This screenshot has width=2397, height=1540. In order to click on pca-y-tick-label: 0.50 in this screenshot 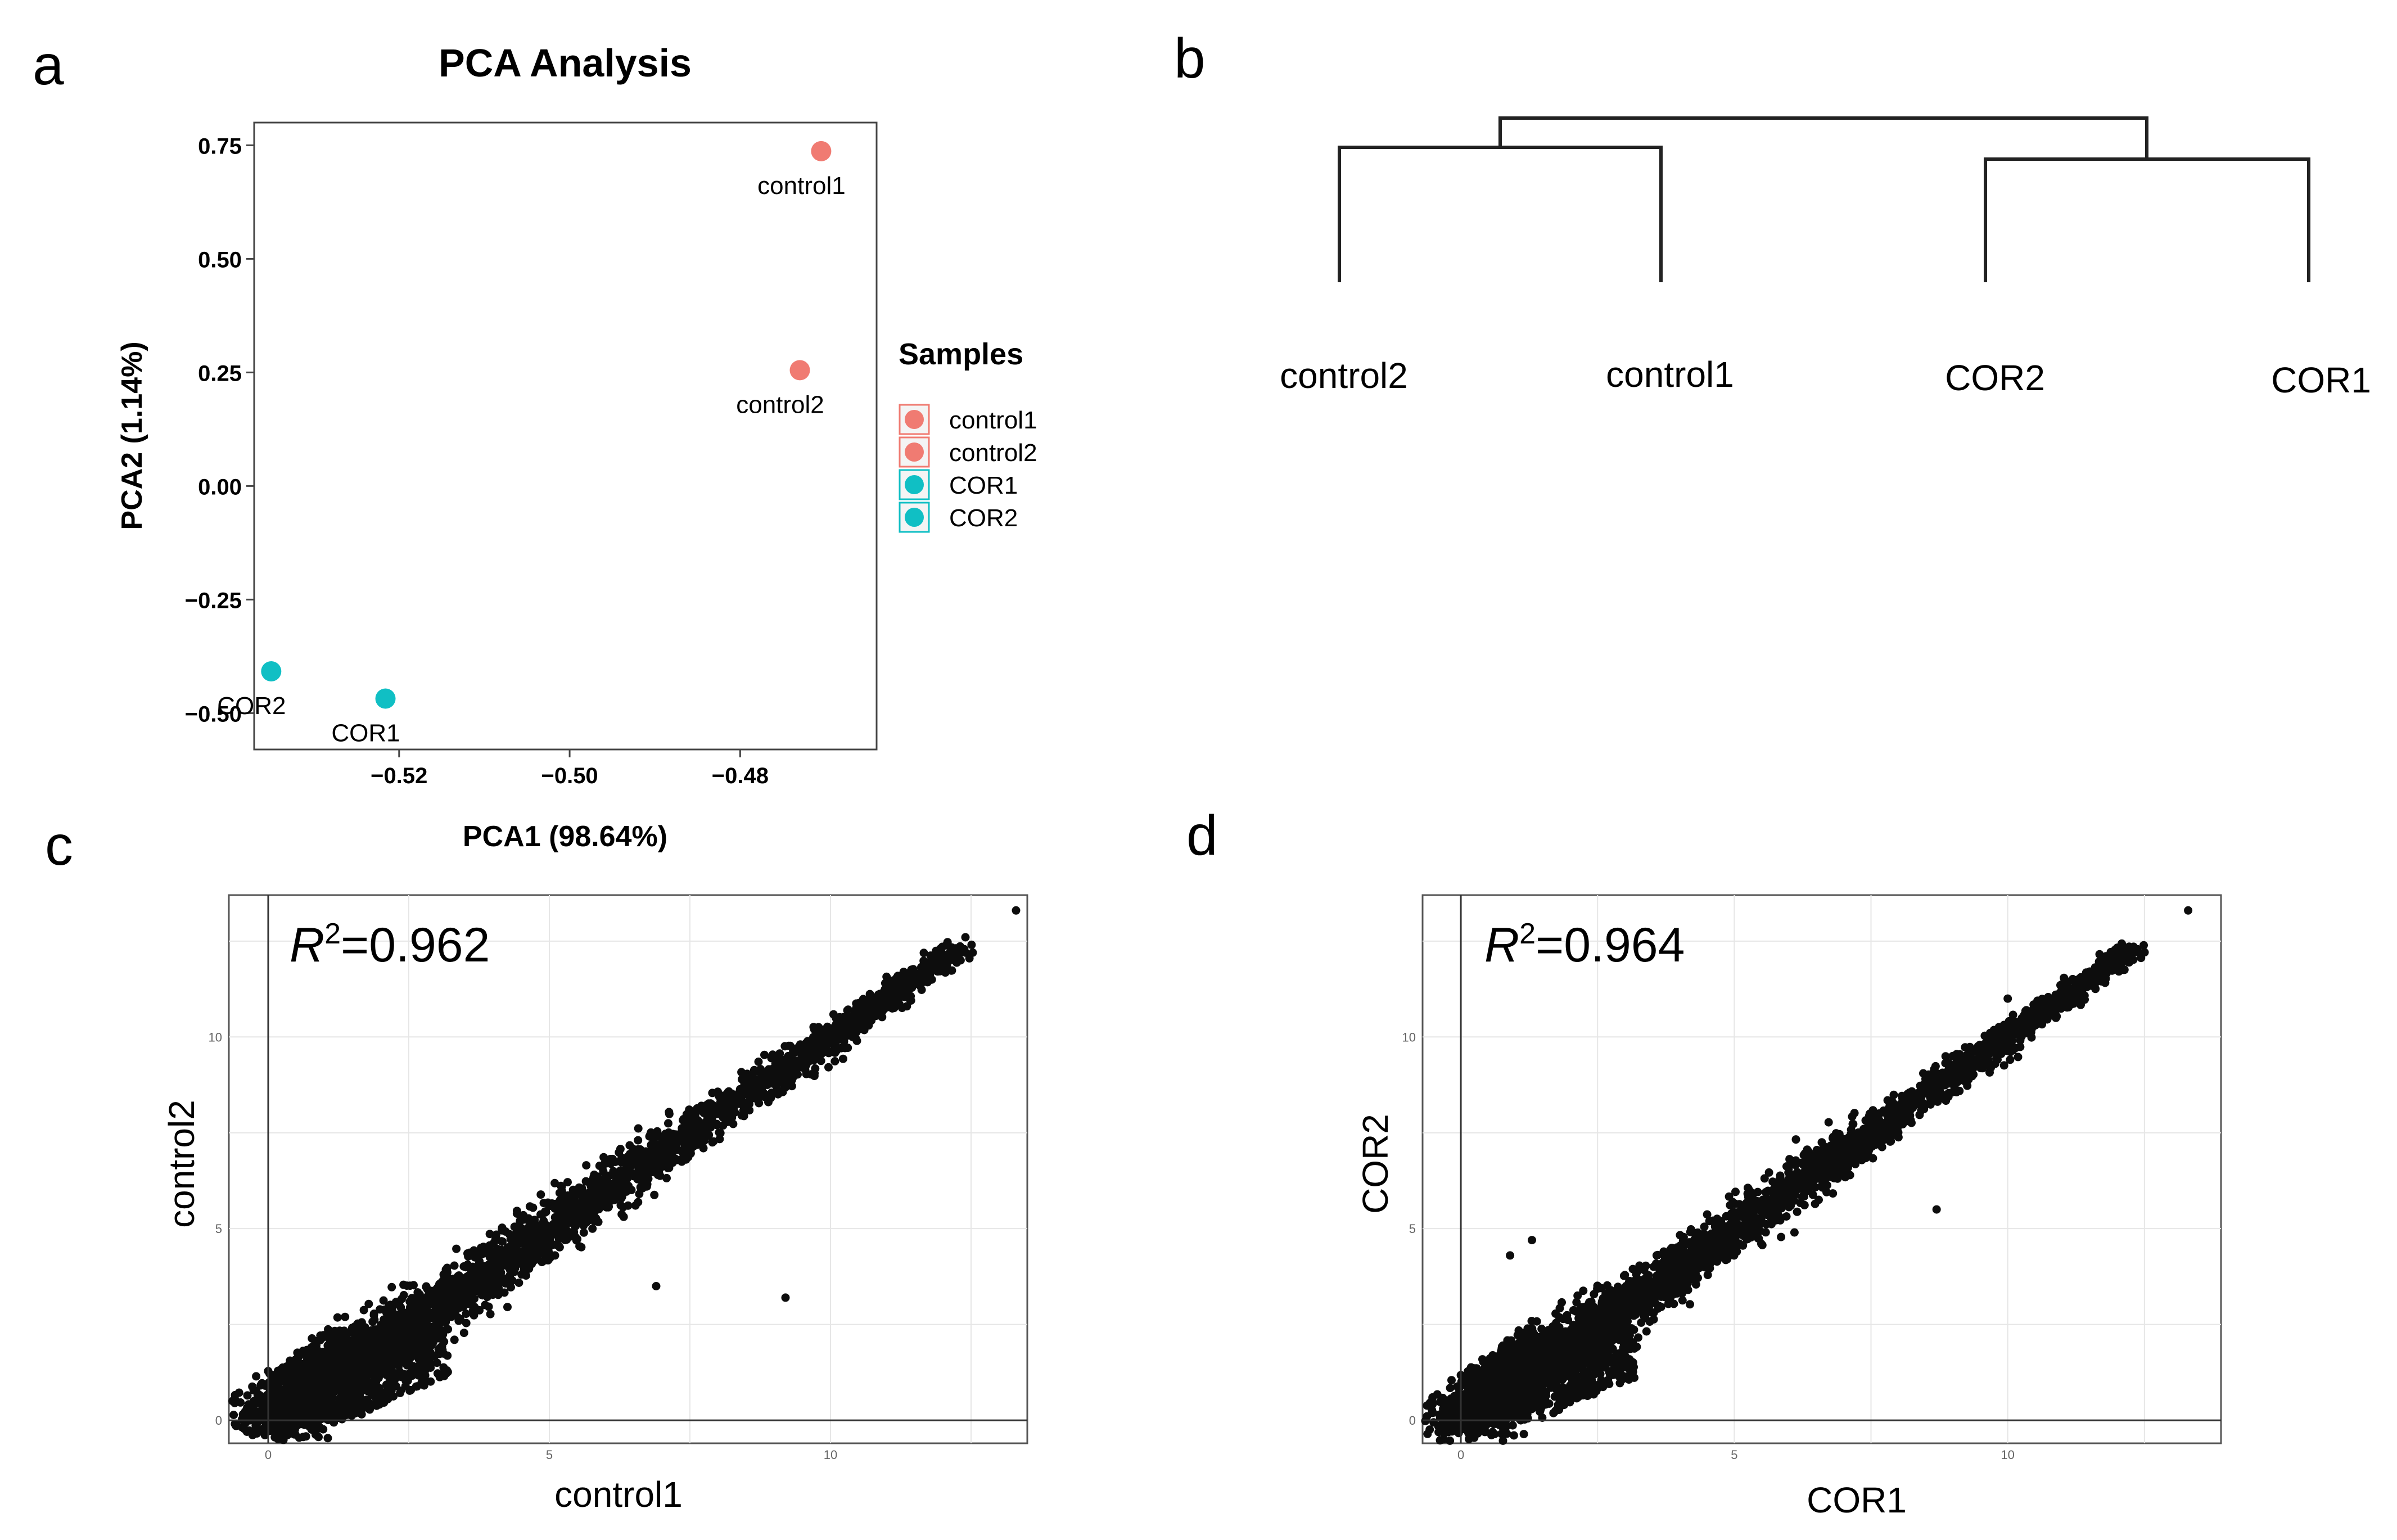, I will do `click(220, 259)`.